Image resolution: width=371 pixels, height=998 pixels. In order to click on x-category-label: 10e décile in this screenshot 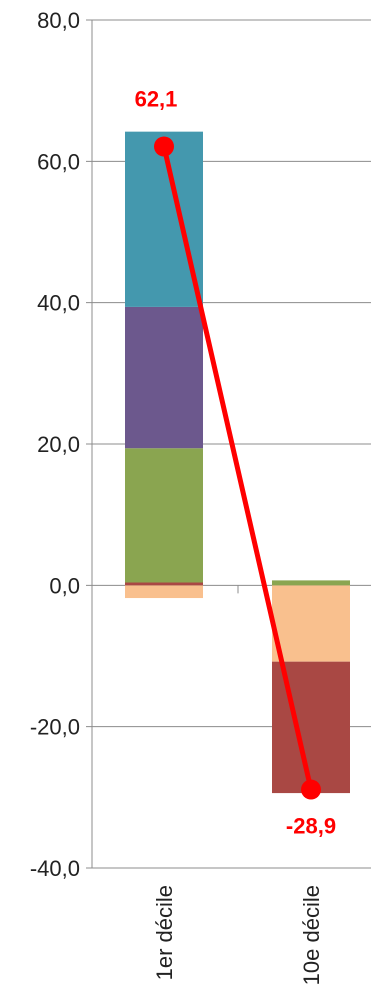, I will do `click(311, 935)`.